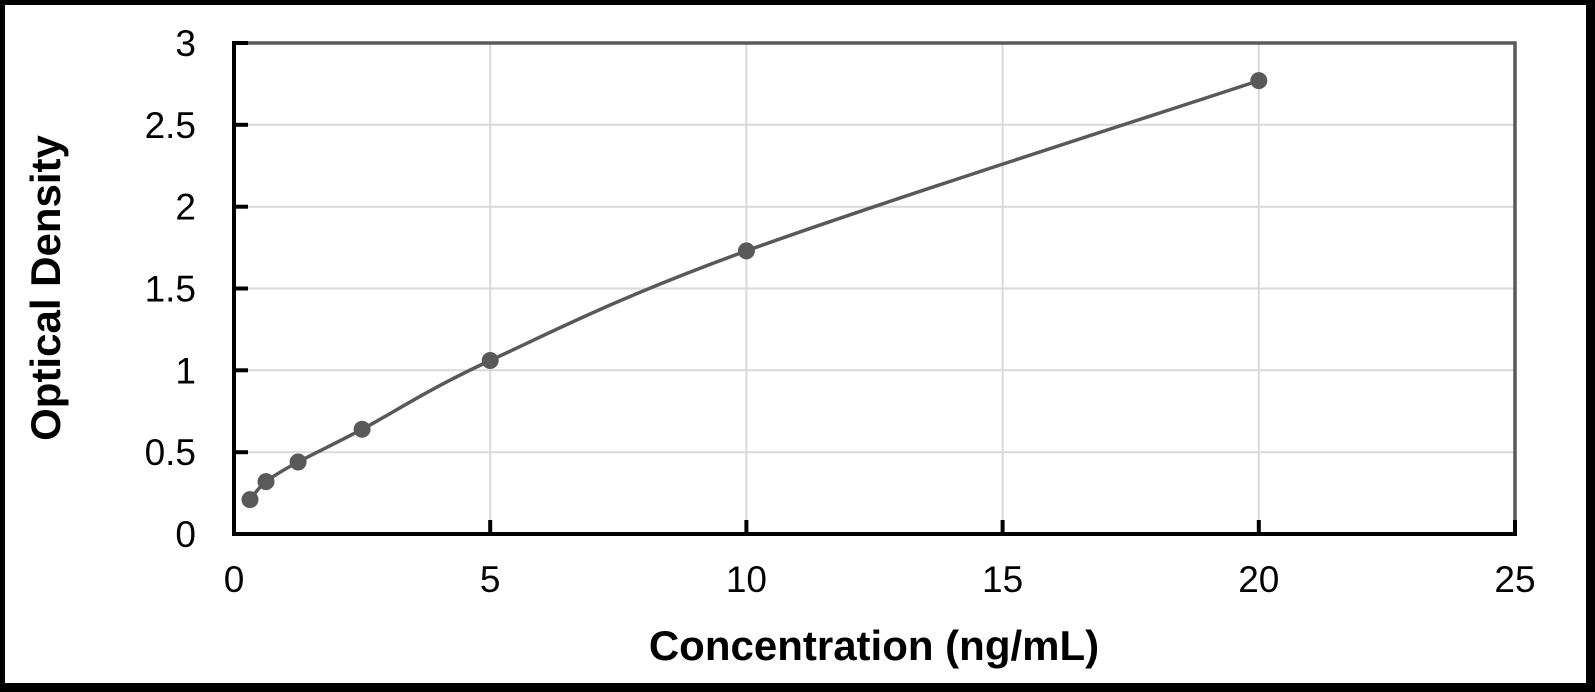 Image resolution: width=1595 pixels, height=692 pixels. I want to click on y-tick-label: 0, so click(185, 534).